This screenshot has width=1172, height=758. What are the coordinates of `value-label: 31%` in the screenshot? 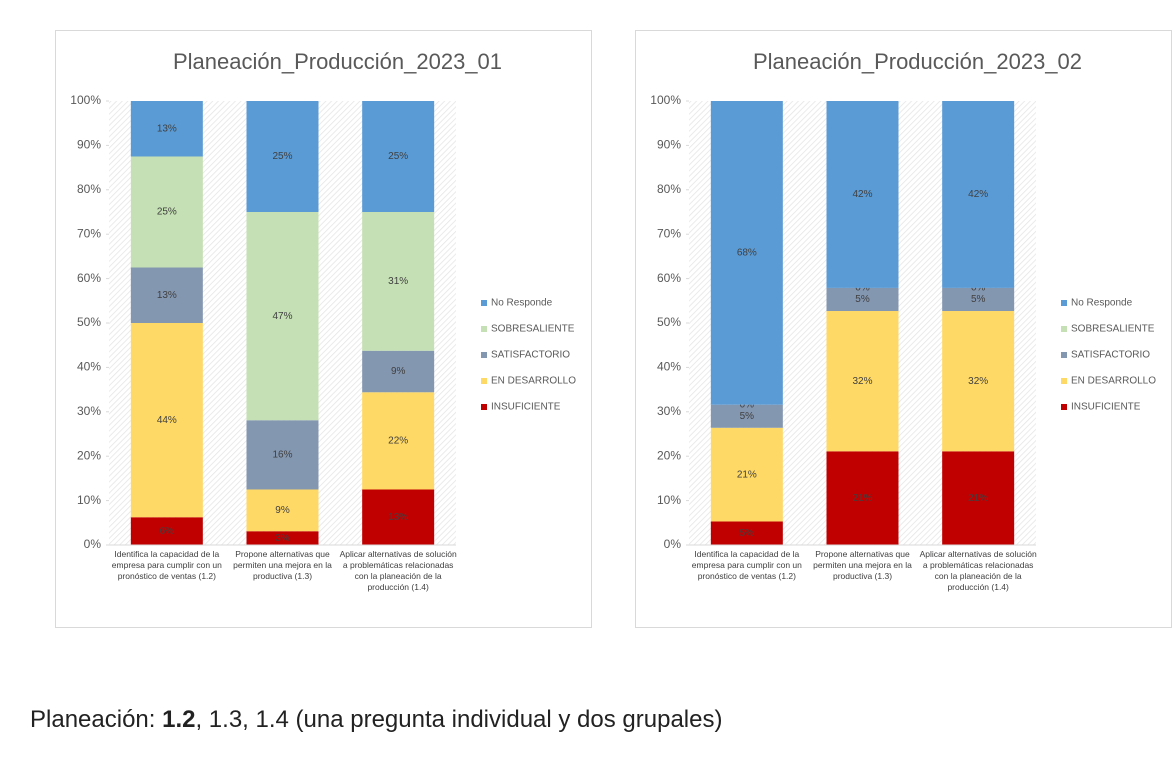 It's located at (398, 281).